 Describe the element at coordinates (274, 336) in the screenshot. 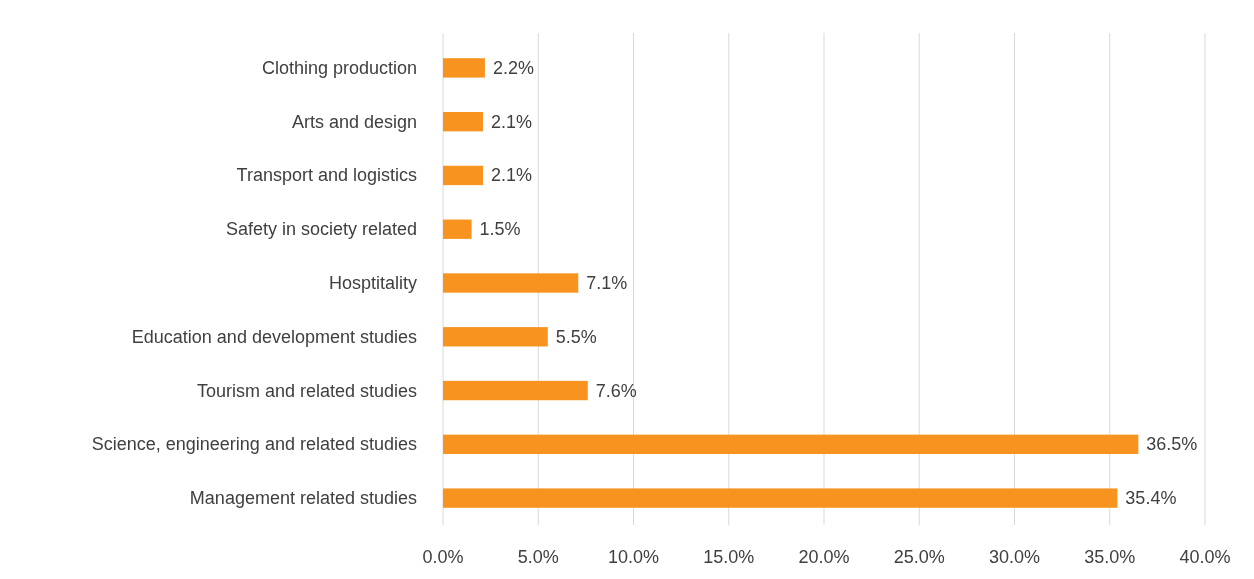

I see `y-tick-label: Education and development studies` at that location.